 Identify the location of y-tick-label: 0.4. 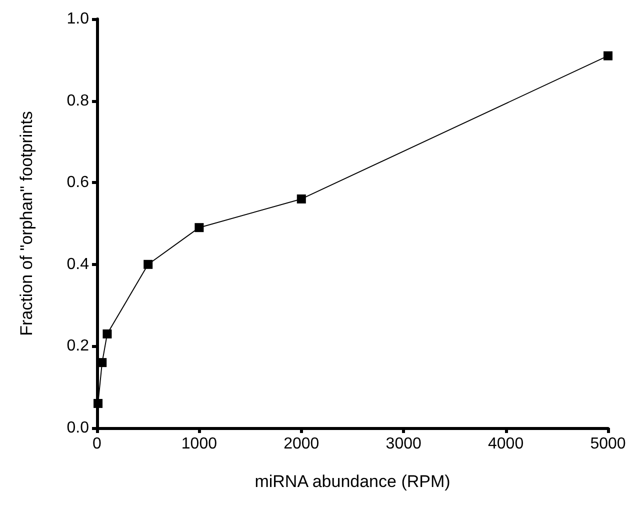
(78, 264).